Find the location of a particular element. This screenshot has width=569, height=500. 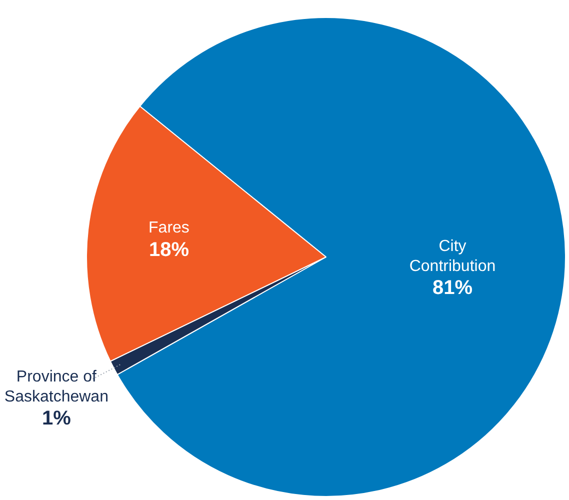

slice-label: Province of Saskatchewan is located at coordinates (56, 387).